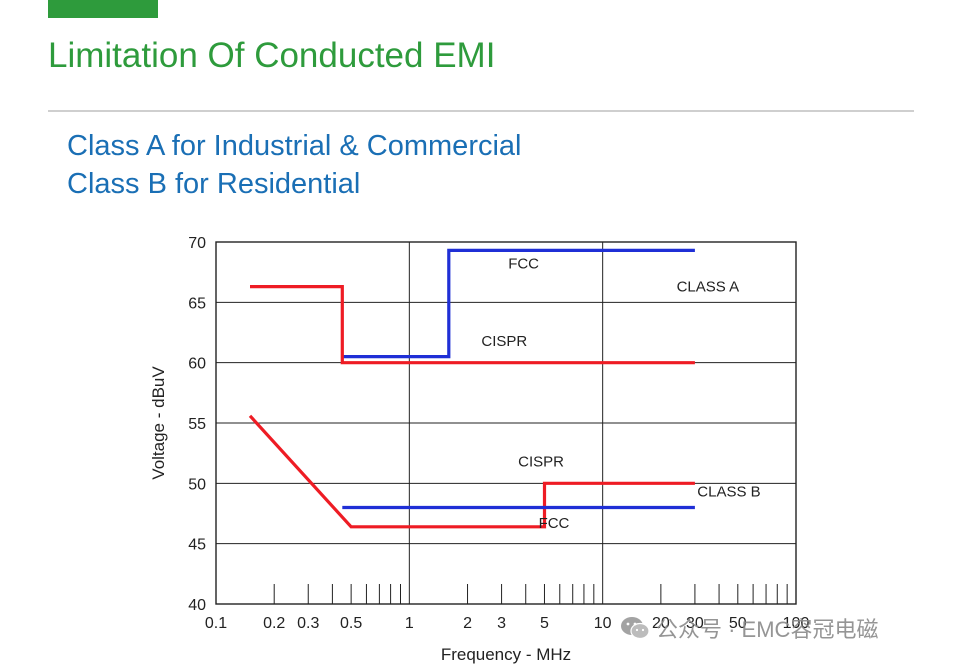 Image resolution: width=960 pixels, height=667 pixels. I want to click on y-tick-label: 60, so click(197, 364).